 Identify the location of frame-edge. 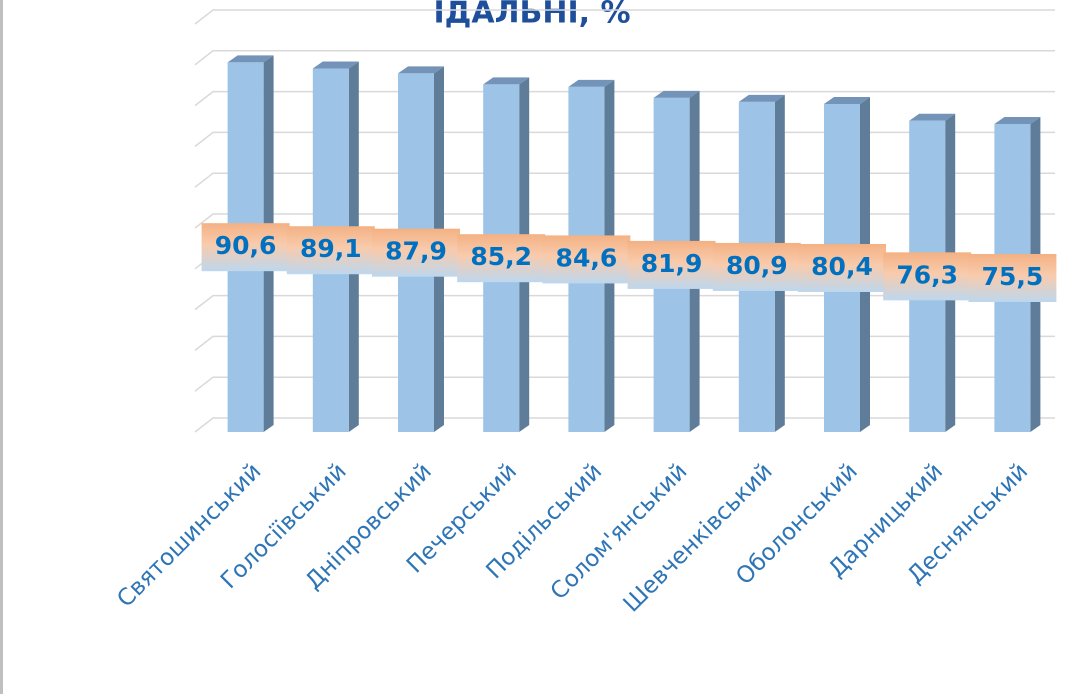
(1, 347).